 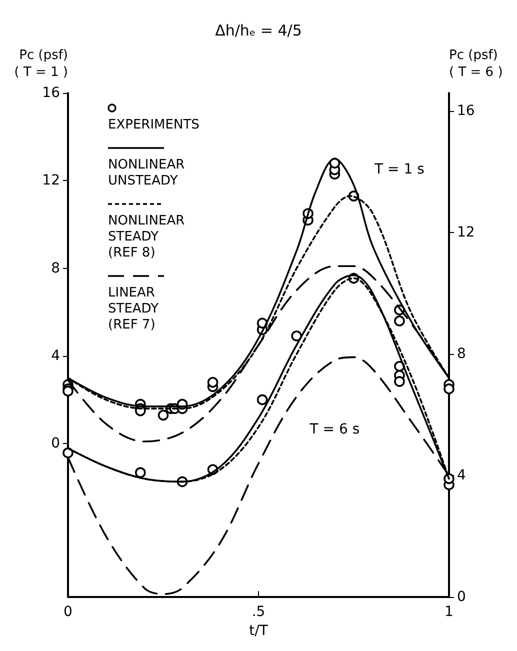 I want to click on y2-axis-title: Pc (psf) ( T = 6 ), so click(x=476, y=64).